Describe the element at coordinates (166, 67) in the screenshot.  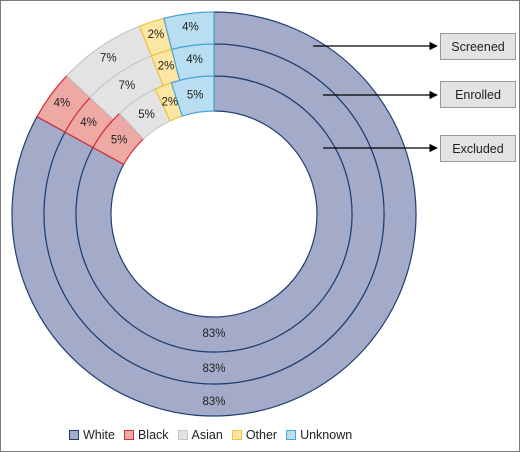
I see `data-label-enrolled-other: 2%` at that location.